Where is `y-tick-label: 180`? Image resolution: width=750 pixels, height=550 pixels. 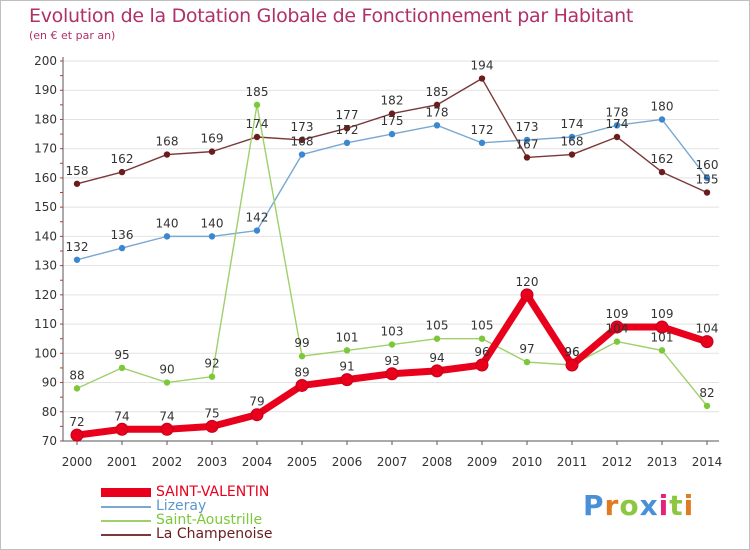
y-tick-label: 180 is located at coordinates (45, 119).